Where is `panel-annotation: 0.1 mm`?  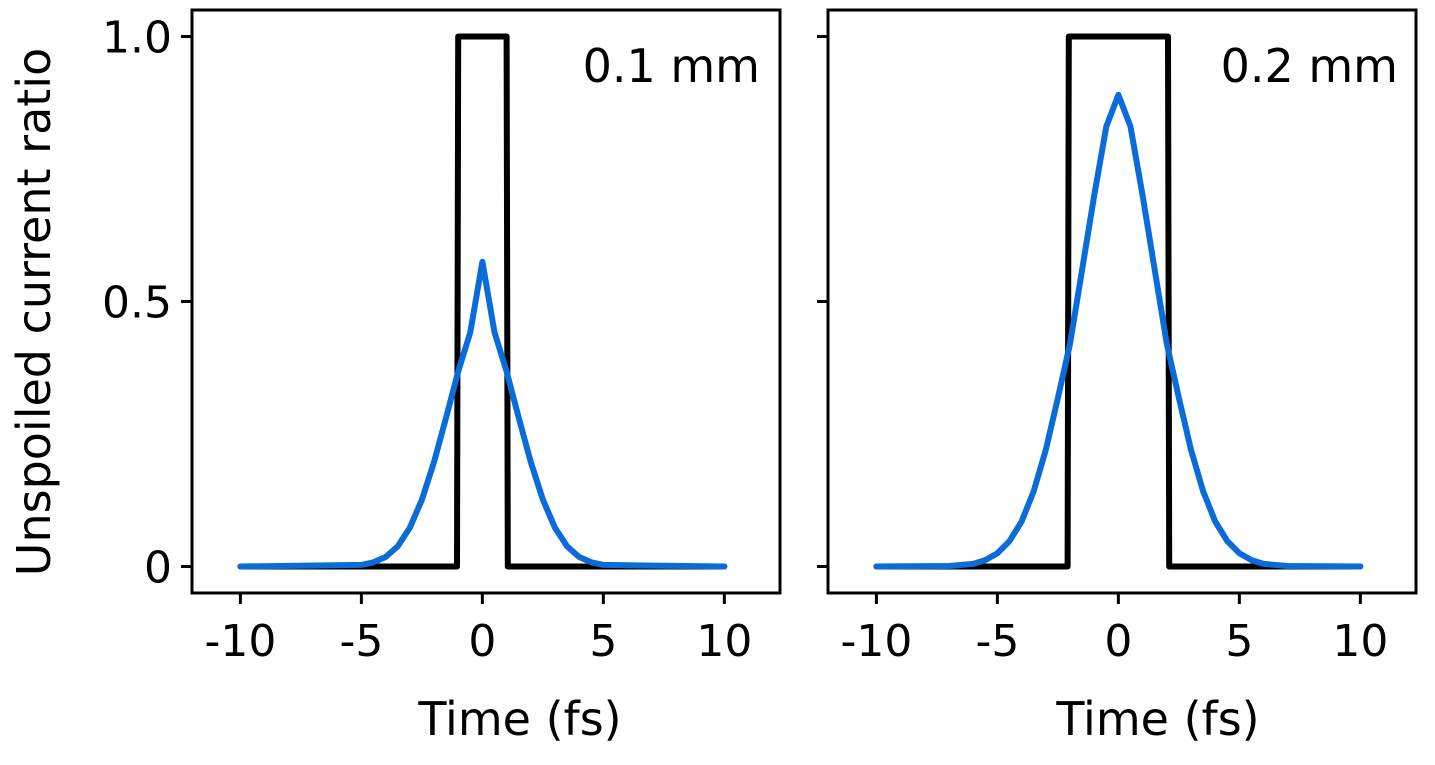 panel-annotation: 0.1 mm is located at coordinates (671, 66).